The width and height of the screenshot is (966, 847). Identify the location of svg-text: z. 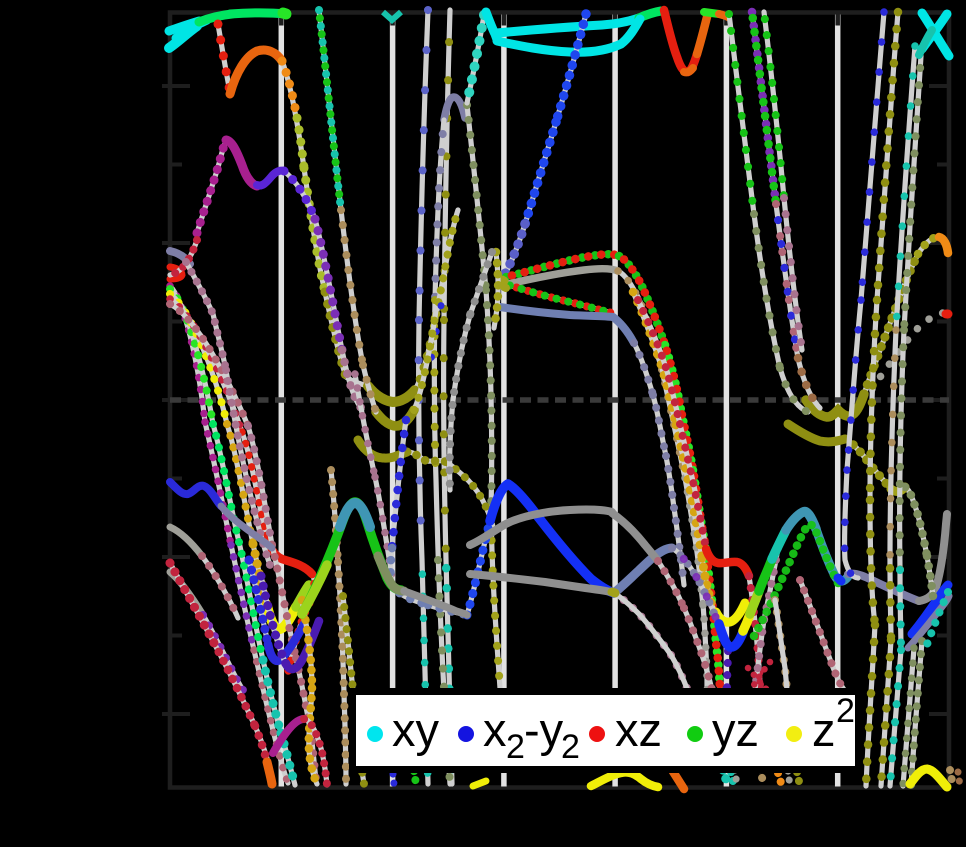
(824, 729).